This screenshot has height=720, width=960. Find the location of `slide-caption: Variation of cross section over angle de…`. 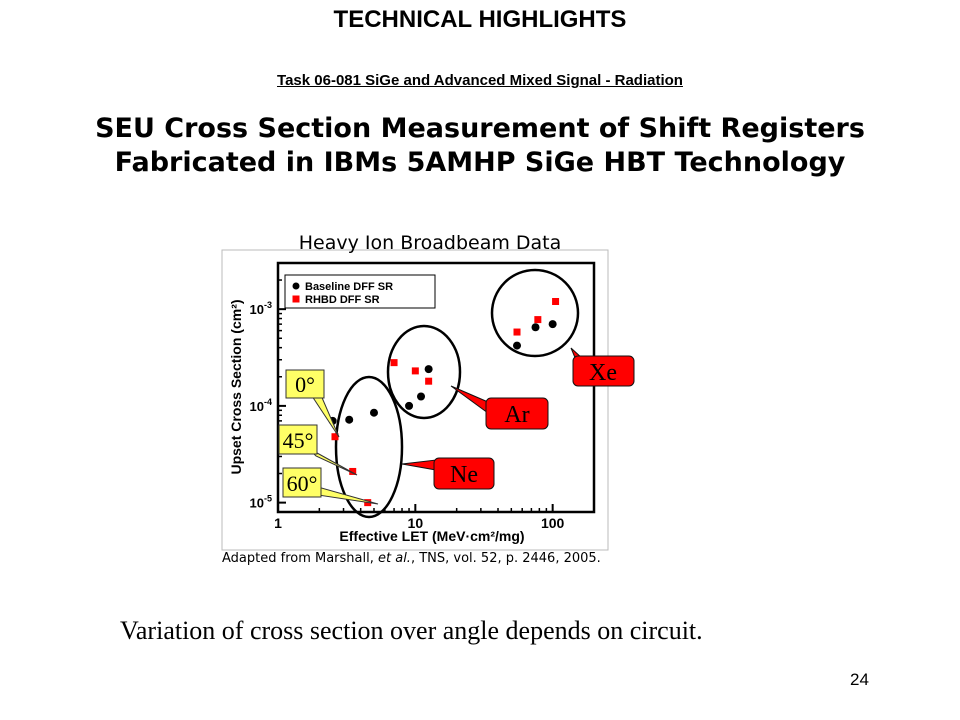

slide-caption: Variation of cross section over angle de… is located at coordinates (411, 630).